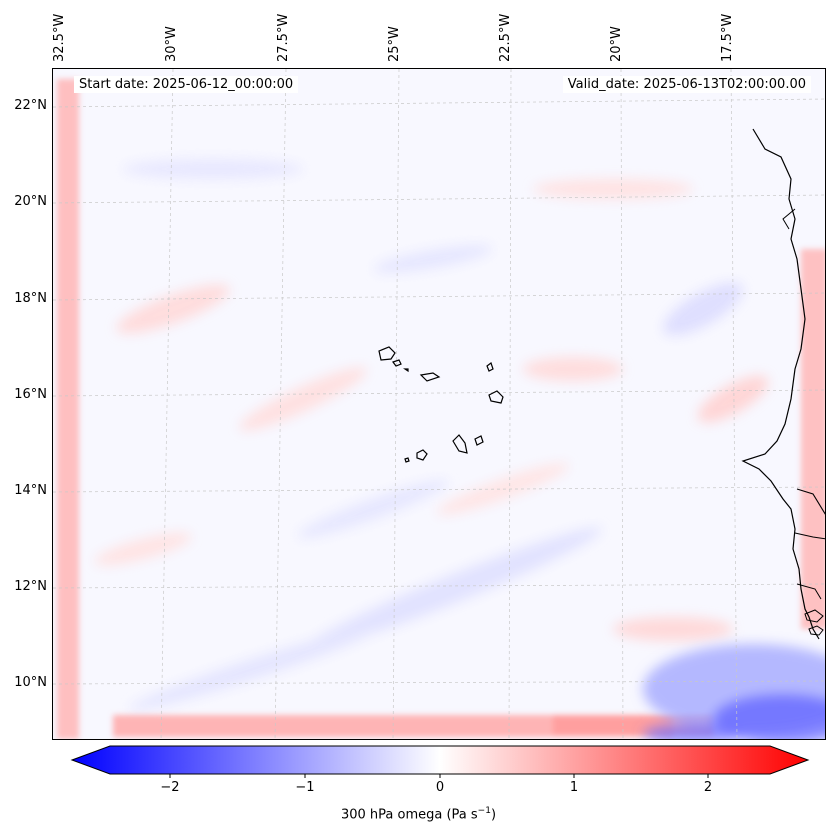  I want to click on lat-label-12n: 12°N, so click(30, 586).